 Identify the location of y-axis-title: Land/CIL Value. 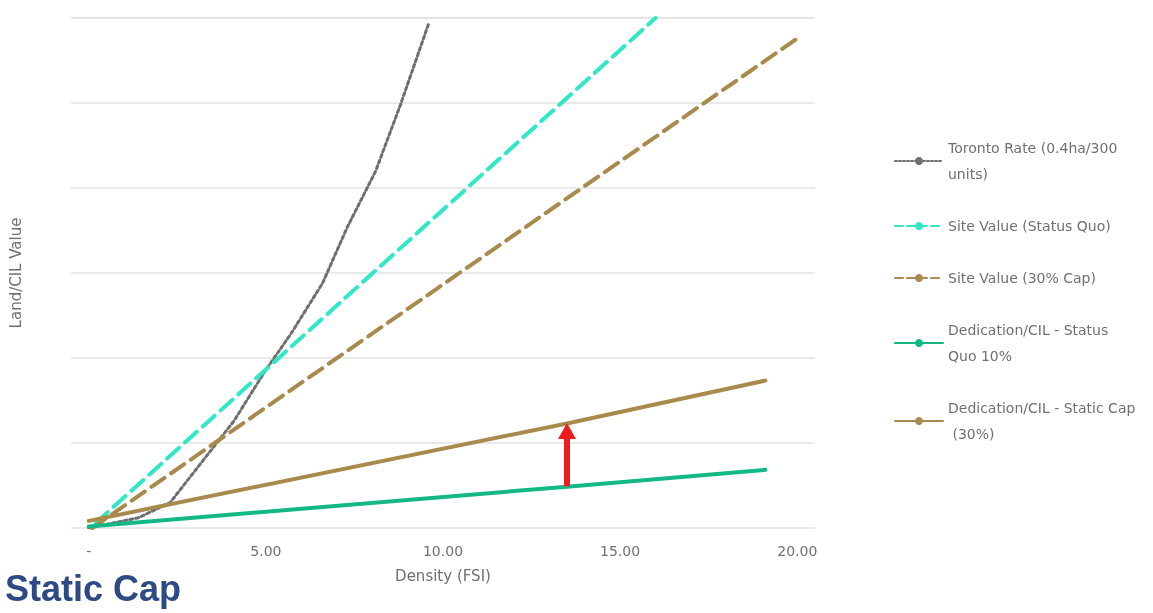
(15, 273).